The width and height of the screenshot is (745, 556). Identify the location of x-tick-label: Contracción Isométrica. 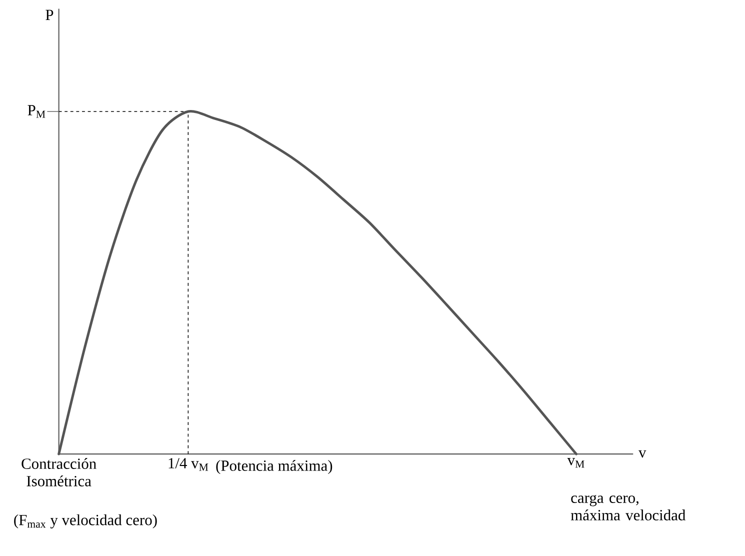
(59, 472).